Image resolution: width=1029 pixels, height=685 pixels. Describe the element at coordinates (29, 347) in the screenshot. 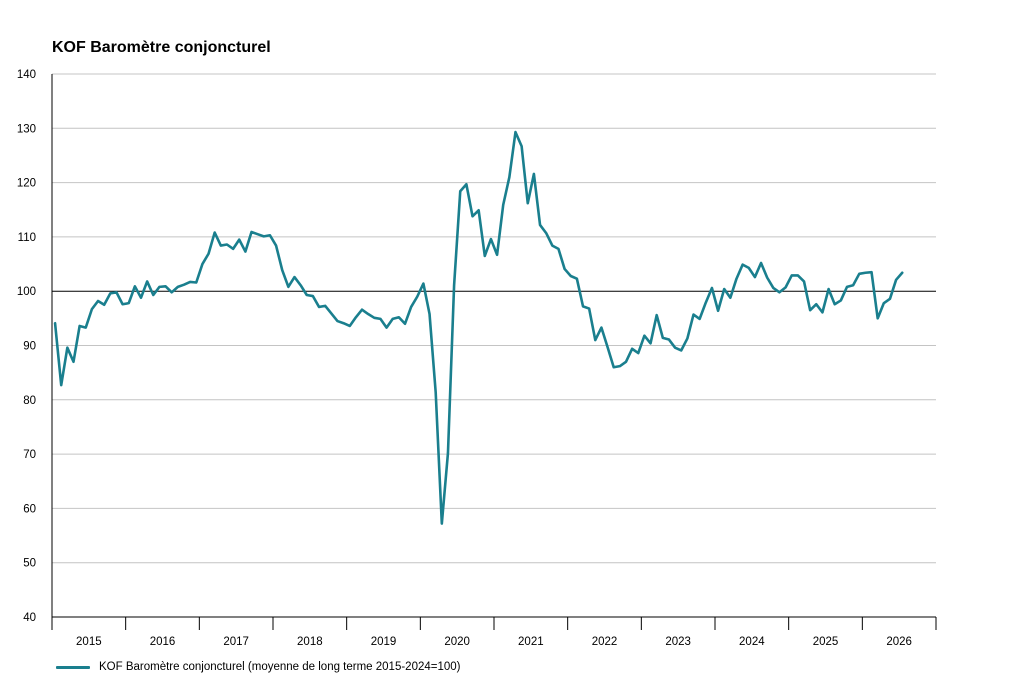

I see `y-tick-label-90: 90` at that location.